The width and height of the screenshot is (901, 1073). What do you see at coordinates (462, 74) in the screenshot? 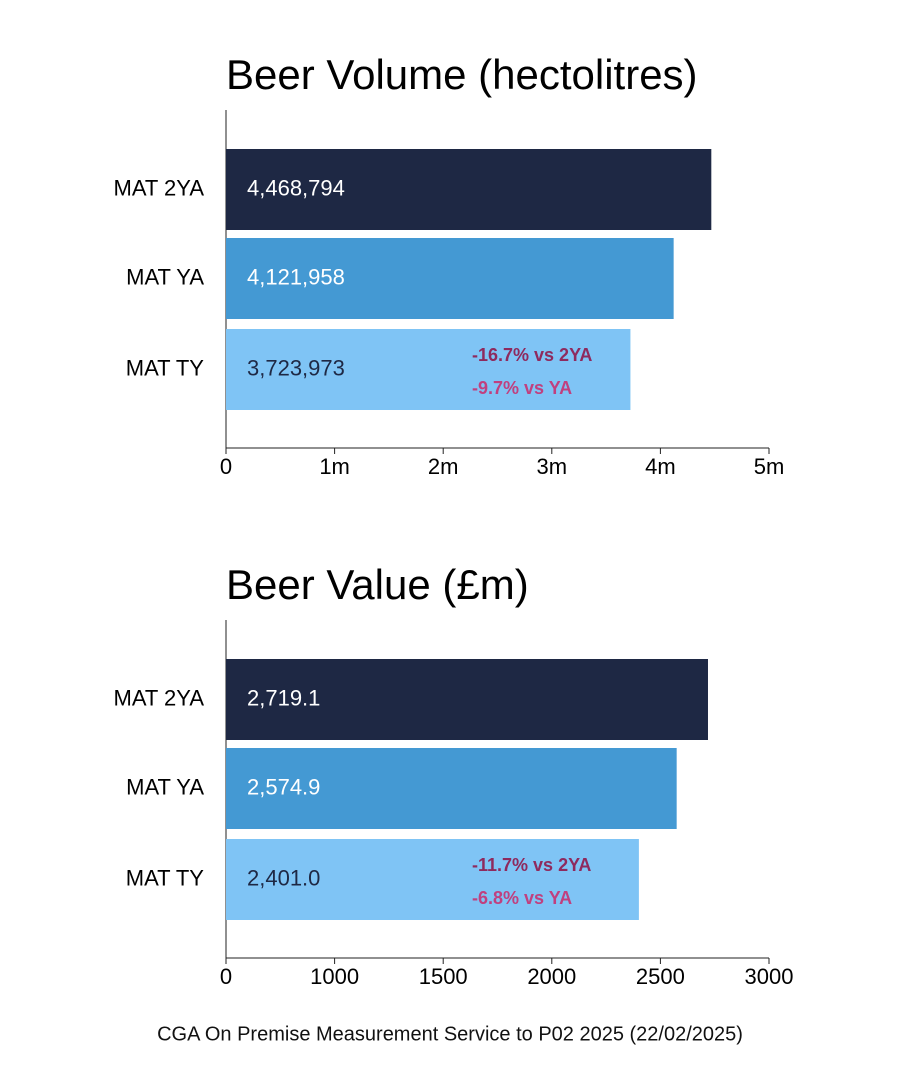
I see `chart-title: Beer Volume (hectolitres)` at bounding box center [462, 74].